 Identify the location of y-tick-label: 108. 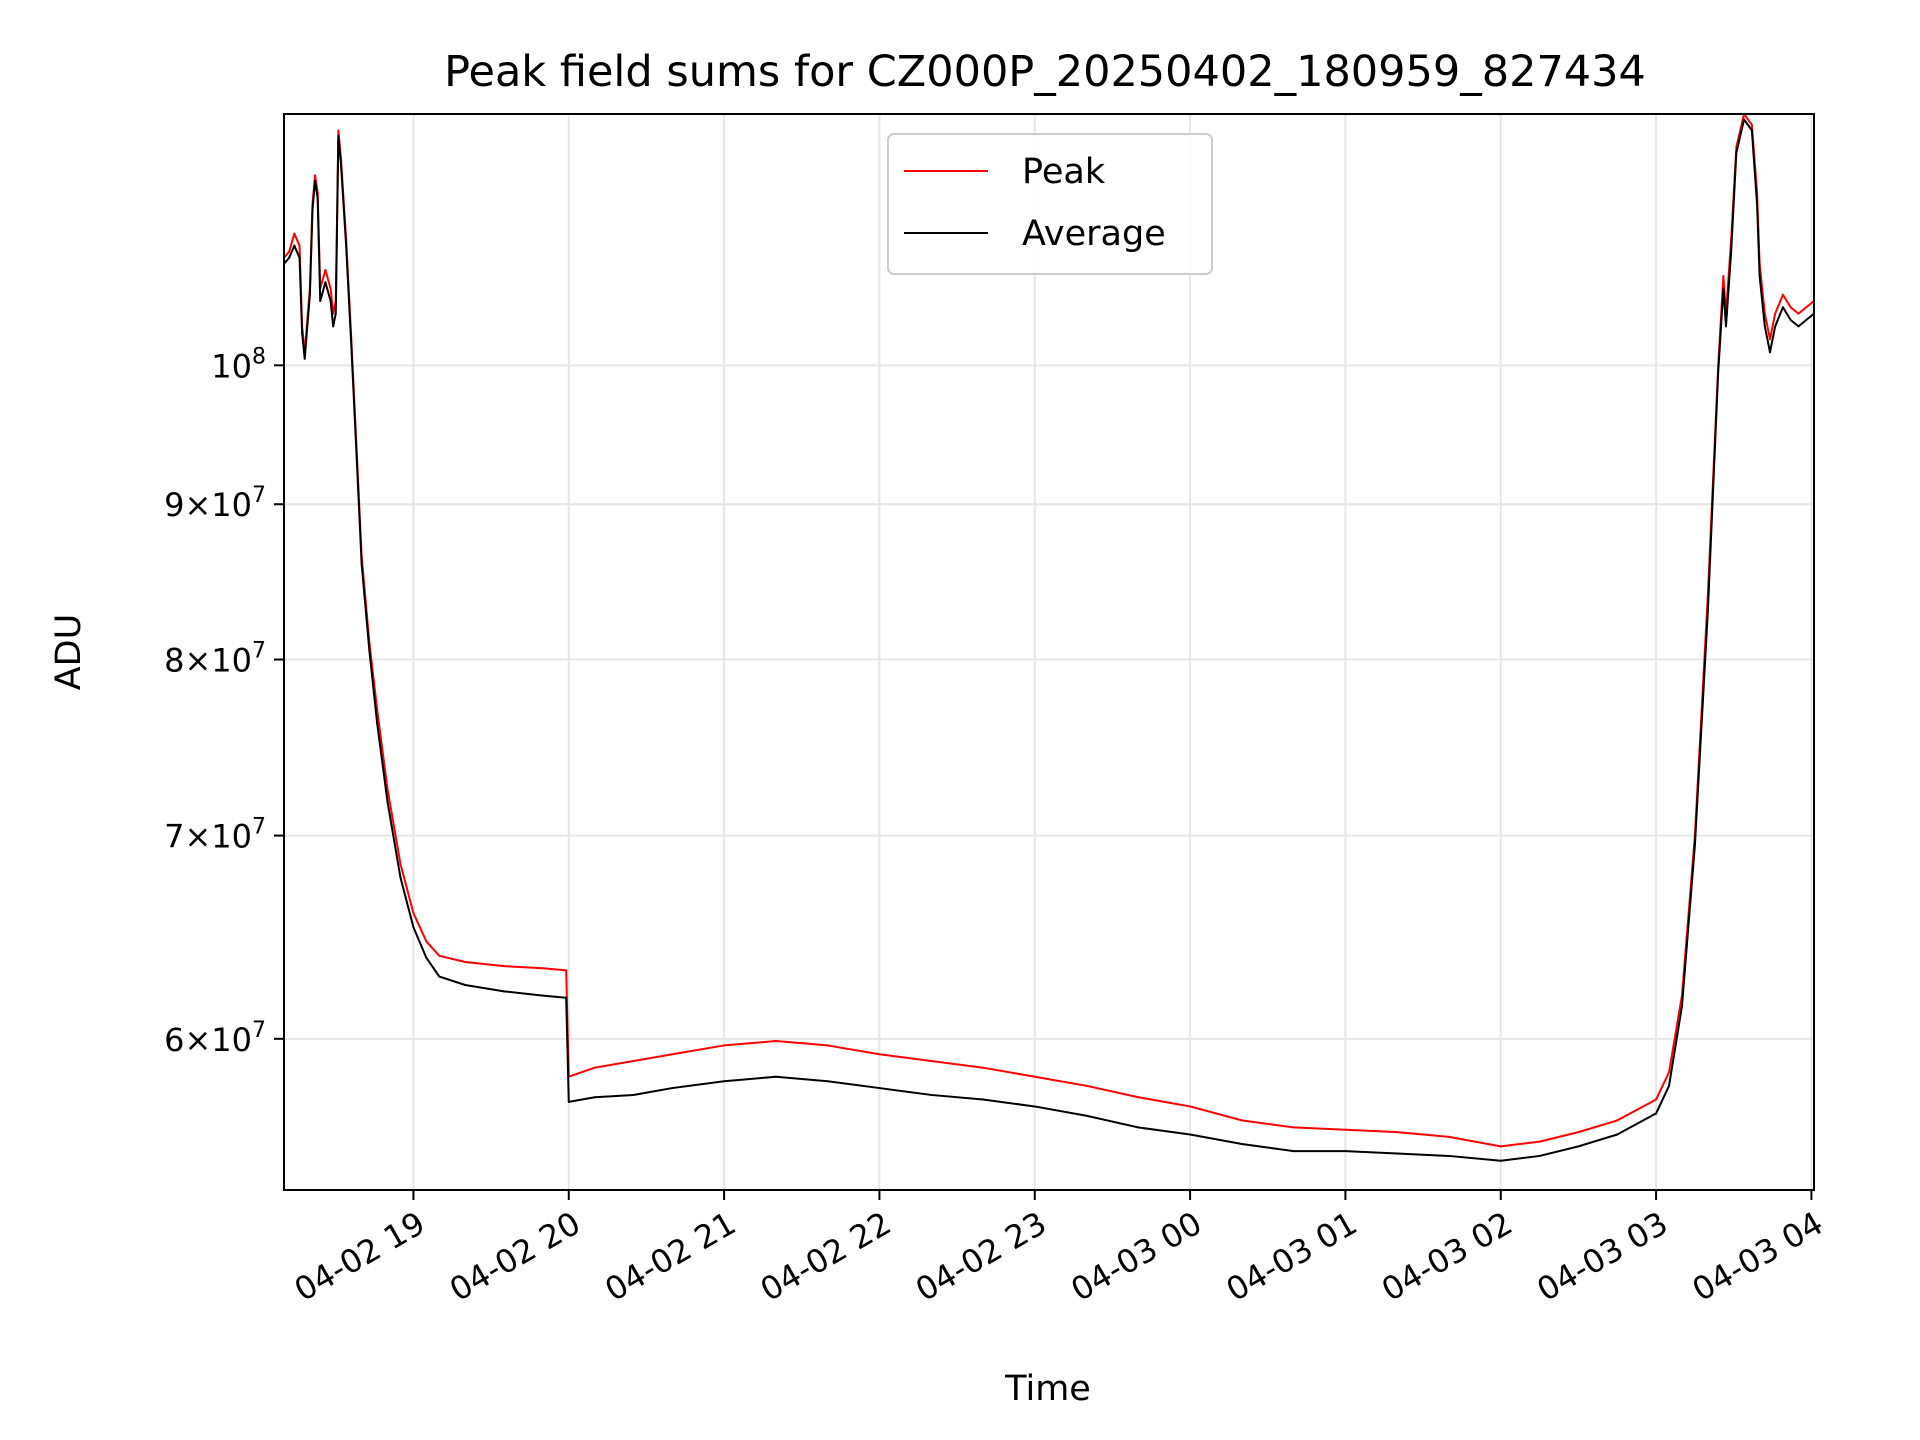
(238, 364).